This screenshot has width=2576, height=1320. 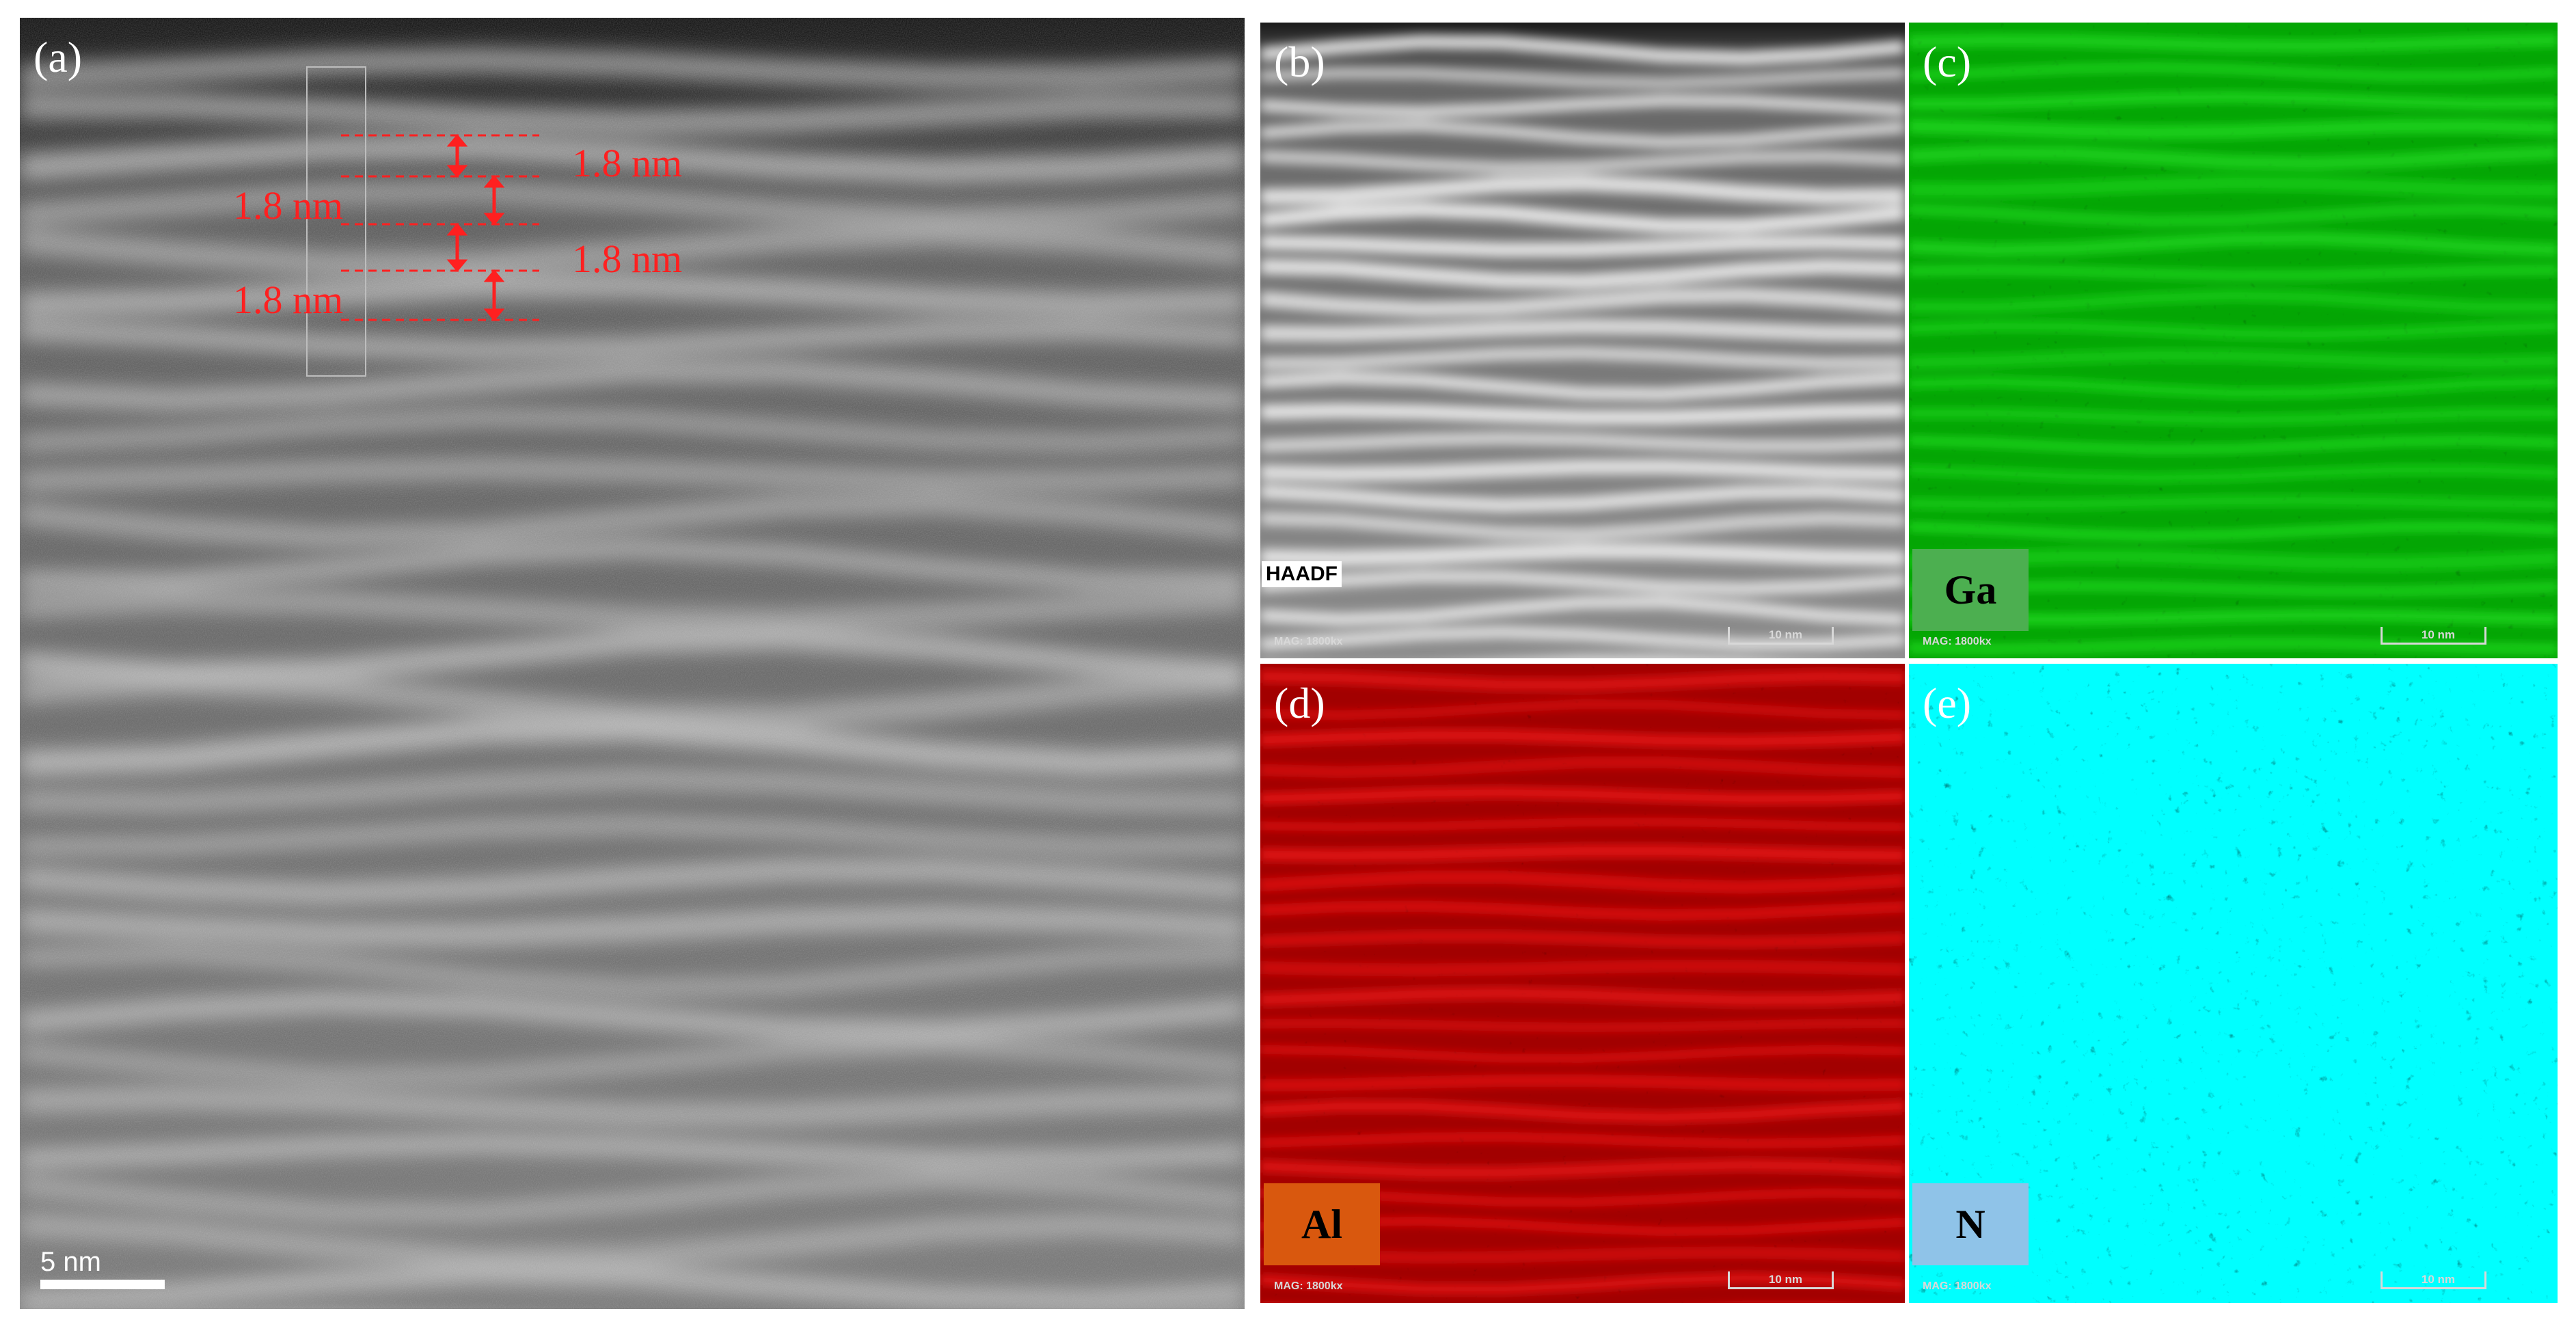 What do you see at coordinates (1971, 590) in the screenshot?
I see `element-label-ga: Ga` at bounding box center [1971, 590].